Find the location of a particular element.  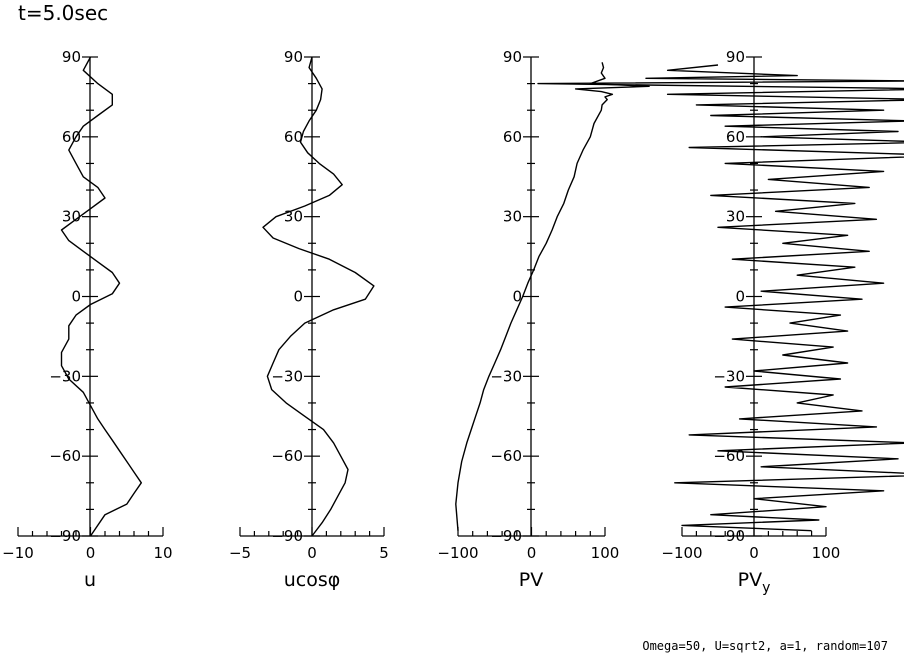

x-tick-label: −10 is located at coordinates (18, 553).